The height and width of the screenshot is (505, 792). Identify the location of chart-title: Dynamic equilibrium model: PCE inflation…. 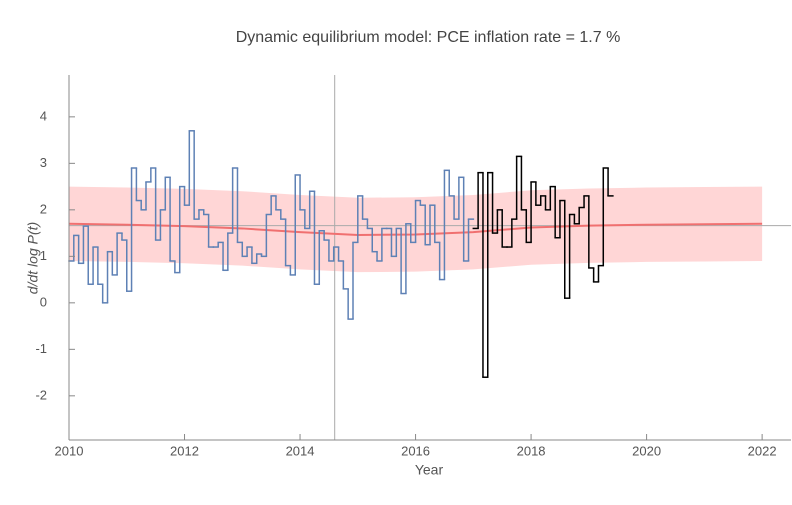
(428, 37).